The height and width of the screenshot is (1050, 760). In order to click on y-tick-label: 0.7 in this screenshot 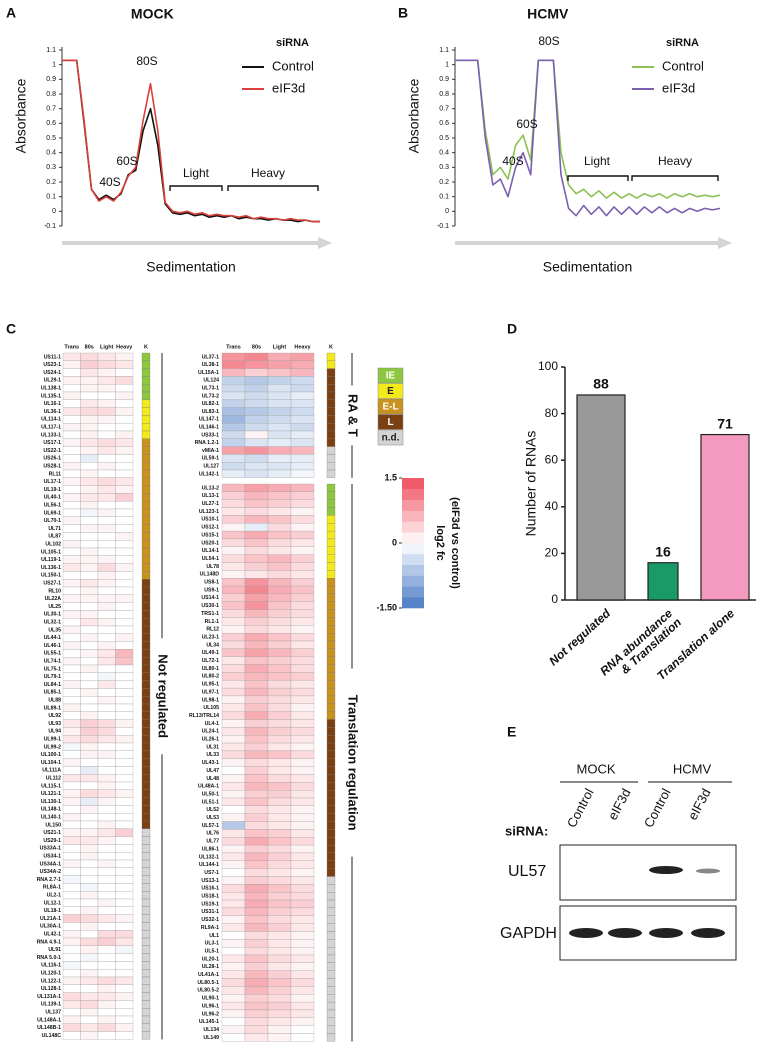, I will do `click(51, 109)`.